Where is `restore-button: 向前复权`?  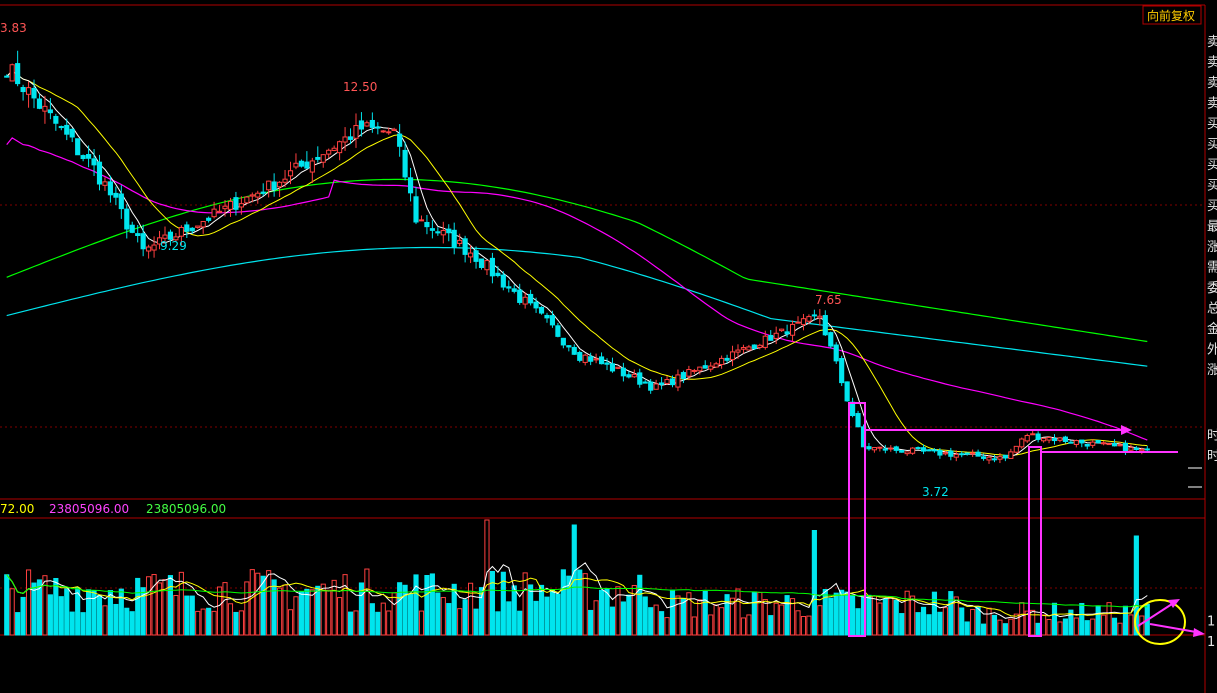 restore-button: 向前复权 is located at coordinates (1171, 15).